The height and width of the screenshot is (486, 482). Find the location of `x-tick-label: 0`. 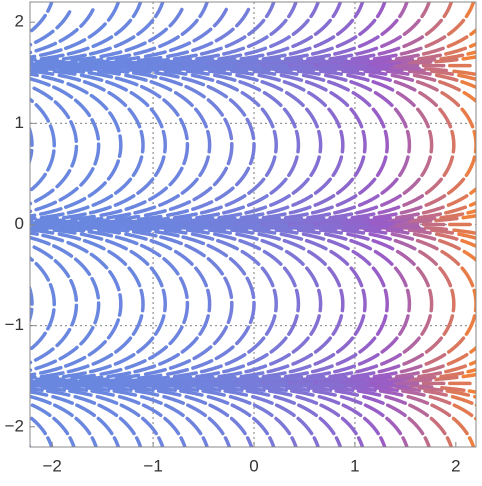

x-tick-label: 0 is located at coordinates (253, 465).